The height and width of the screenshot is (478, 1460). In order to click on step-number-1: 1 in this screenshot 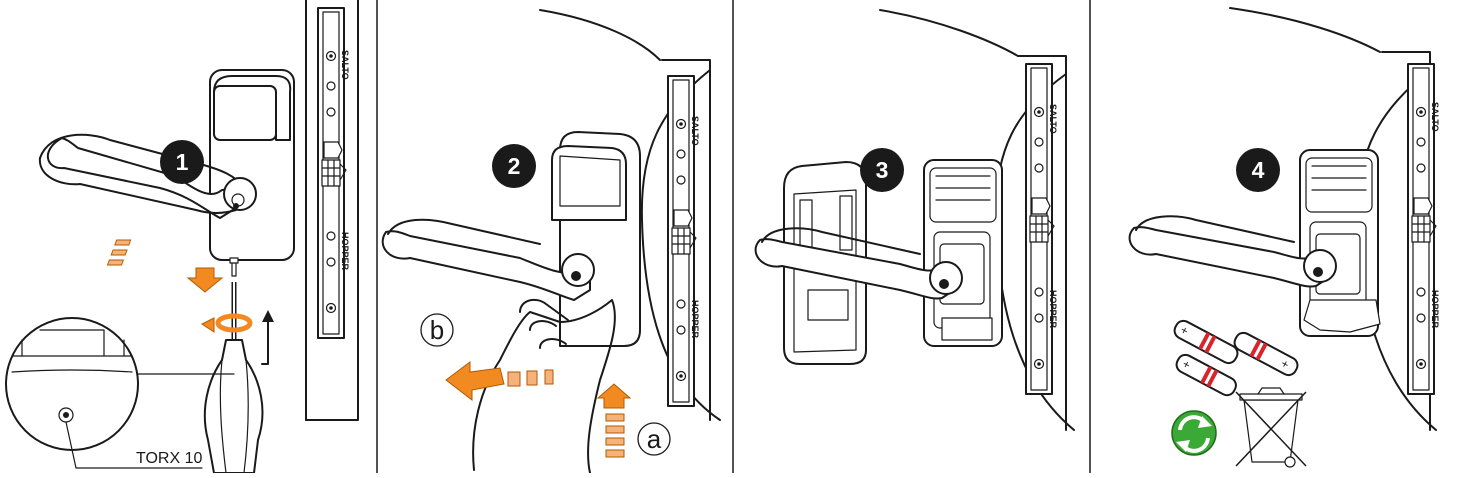, I will do `click(182, 162)`.